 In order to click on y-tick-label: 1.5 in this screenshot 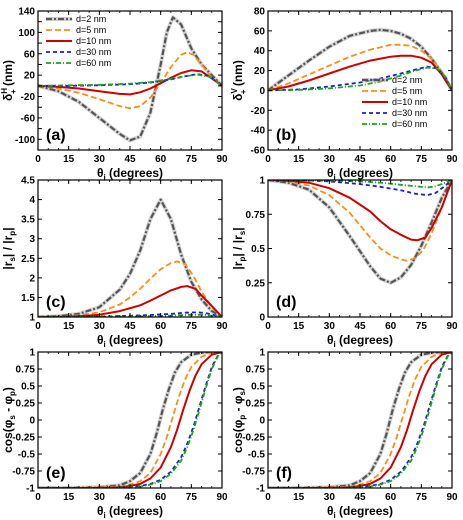, I will do `click(28, 298)`.